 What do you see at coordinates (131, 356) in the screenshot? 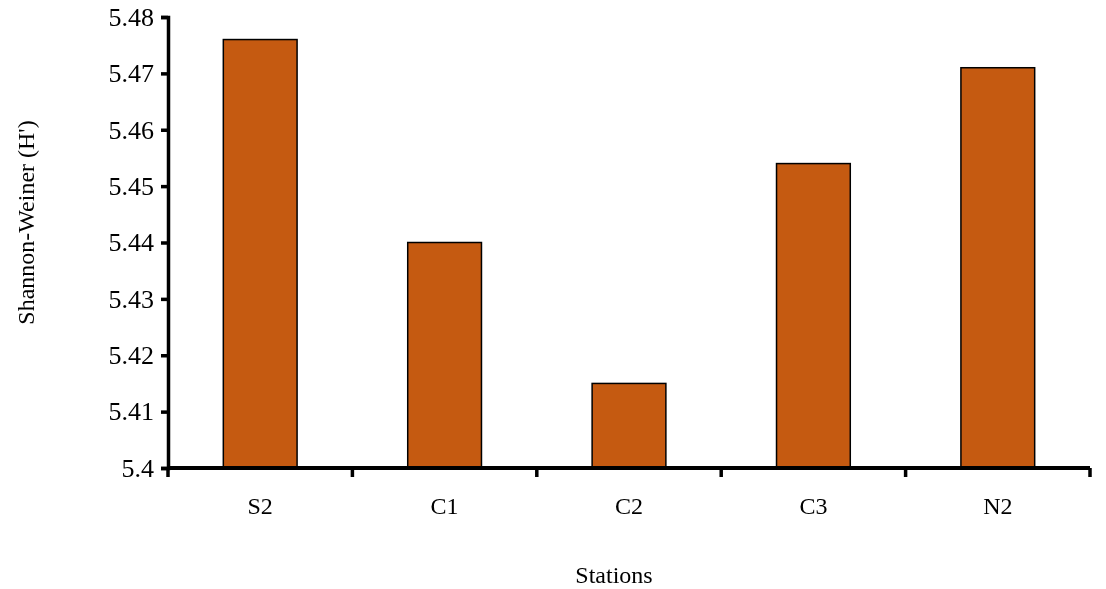
I see `y-tick-label: 5.42` at bounding box center [131, 356].